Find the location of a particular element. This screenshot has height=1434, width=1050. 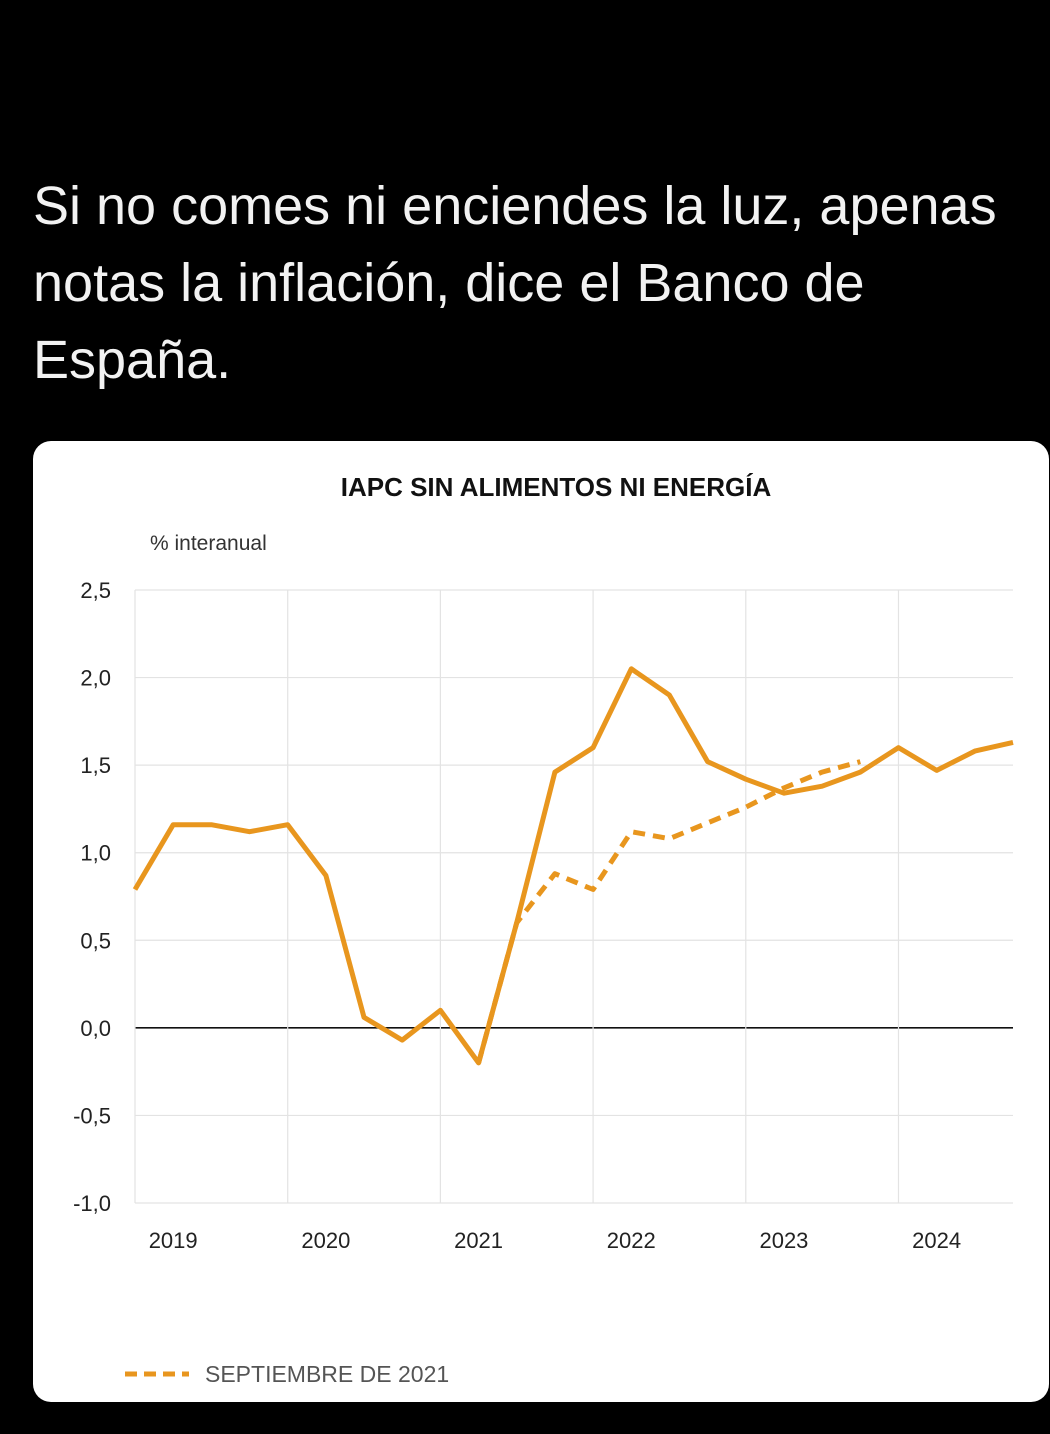

y-tick-label: 2,5 is located at coordinates (95, 590).